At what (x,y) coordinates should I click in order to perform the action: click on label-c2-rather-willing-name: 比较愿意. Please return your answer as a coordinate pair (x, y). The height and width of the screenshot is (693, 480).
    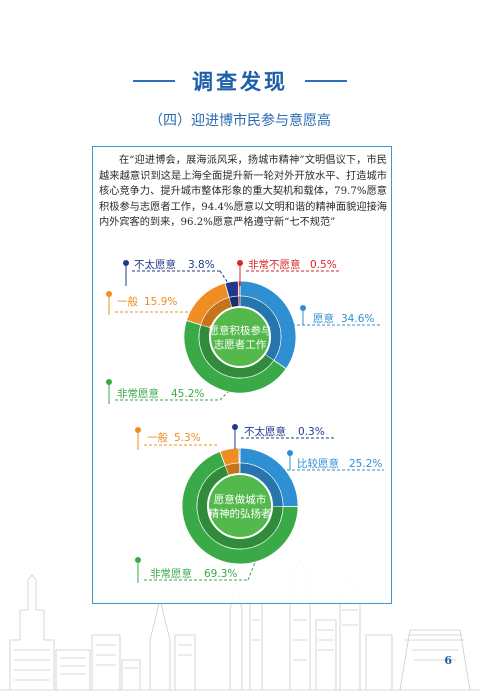
    Looking at the image, I should click on (318, 463).